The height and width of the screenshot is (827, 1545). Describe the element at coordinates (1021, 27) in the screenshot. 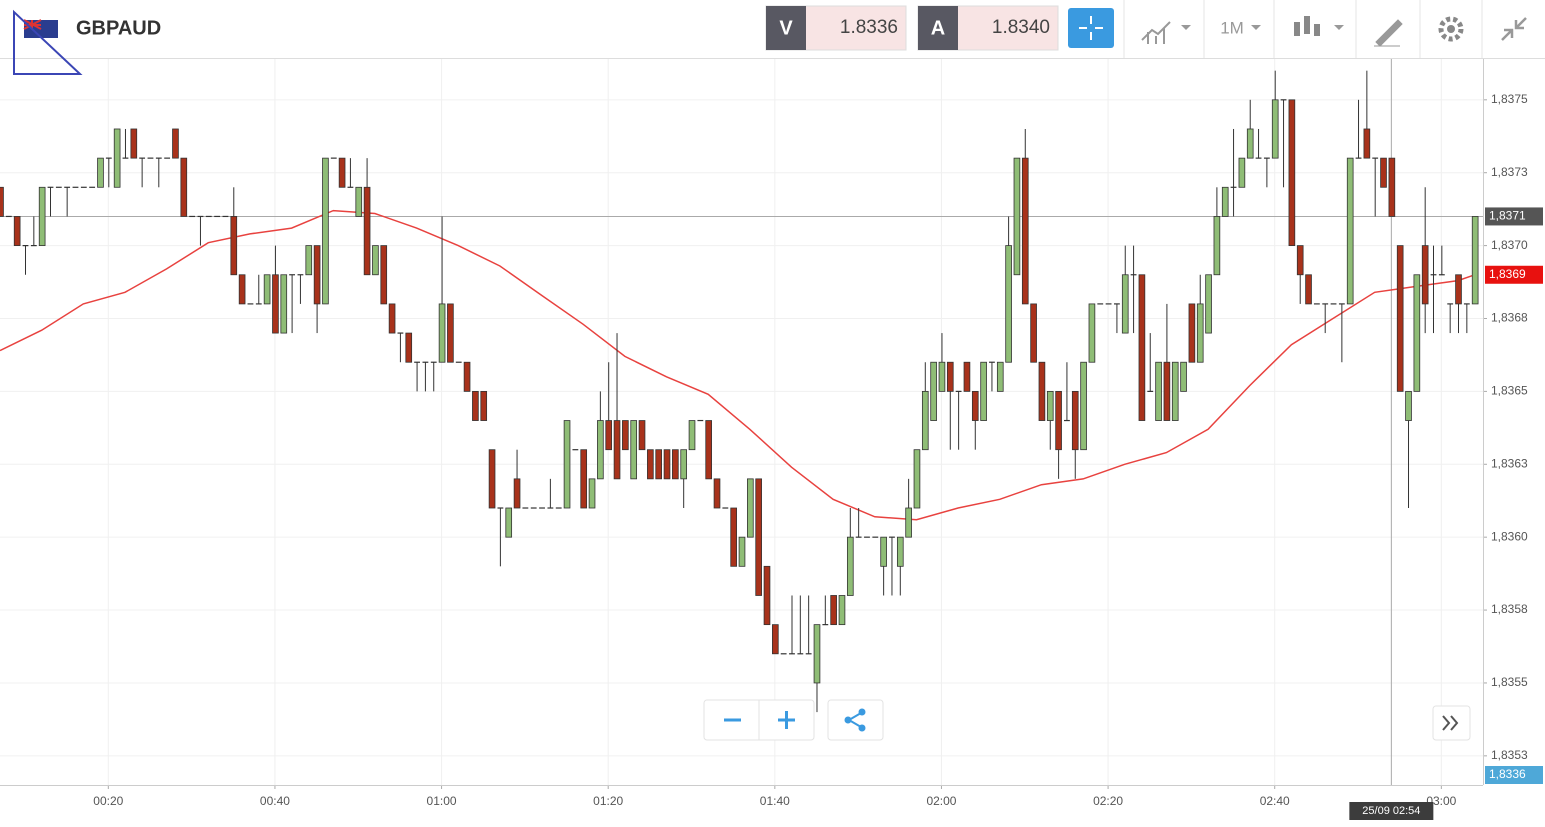

I see `buy-price: 1.8340` at that location.